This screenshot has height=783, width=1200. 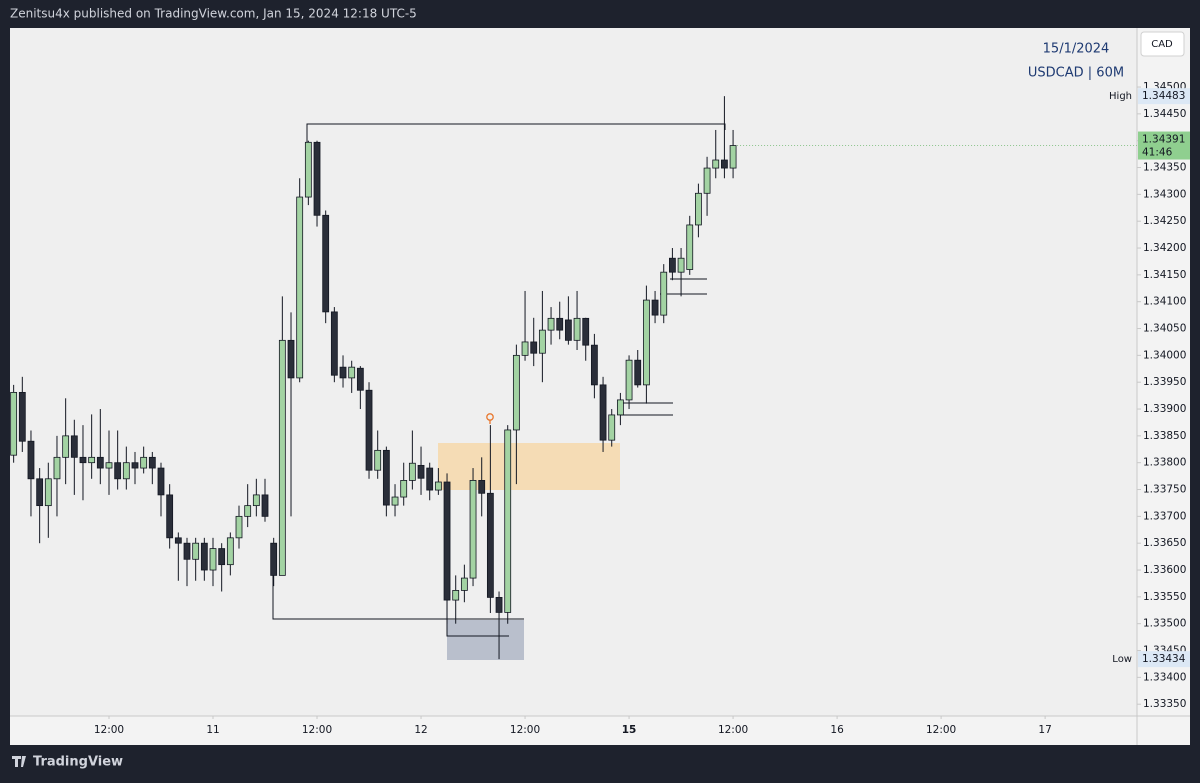 I want to click on price-marker: 1.34483, so click(x=1163, y=96).